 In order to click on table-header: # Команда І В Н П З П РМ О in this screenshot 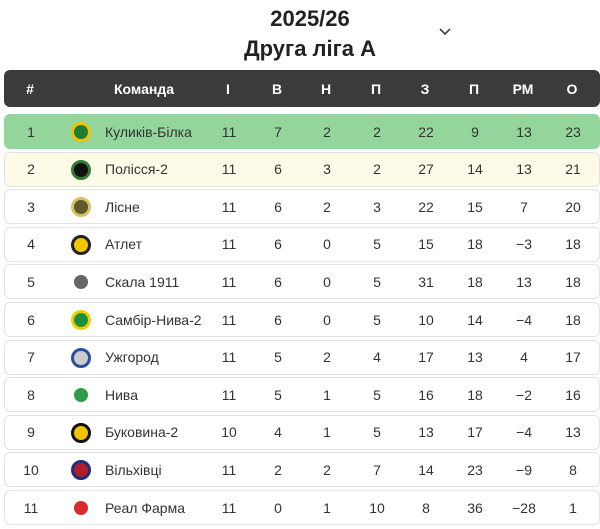, I will do `click(302, 88)`.